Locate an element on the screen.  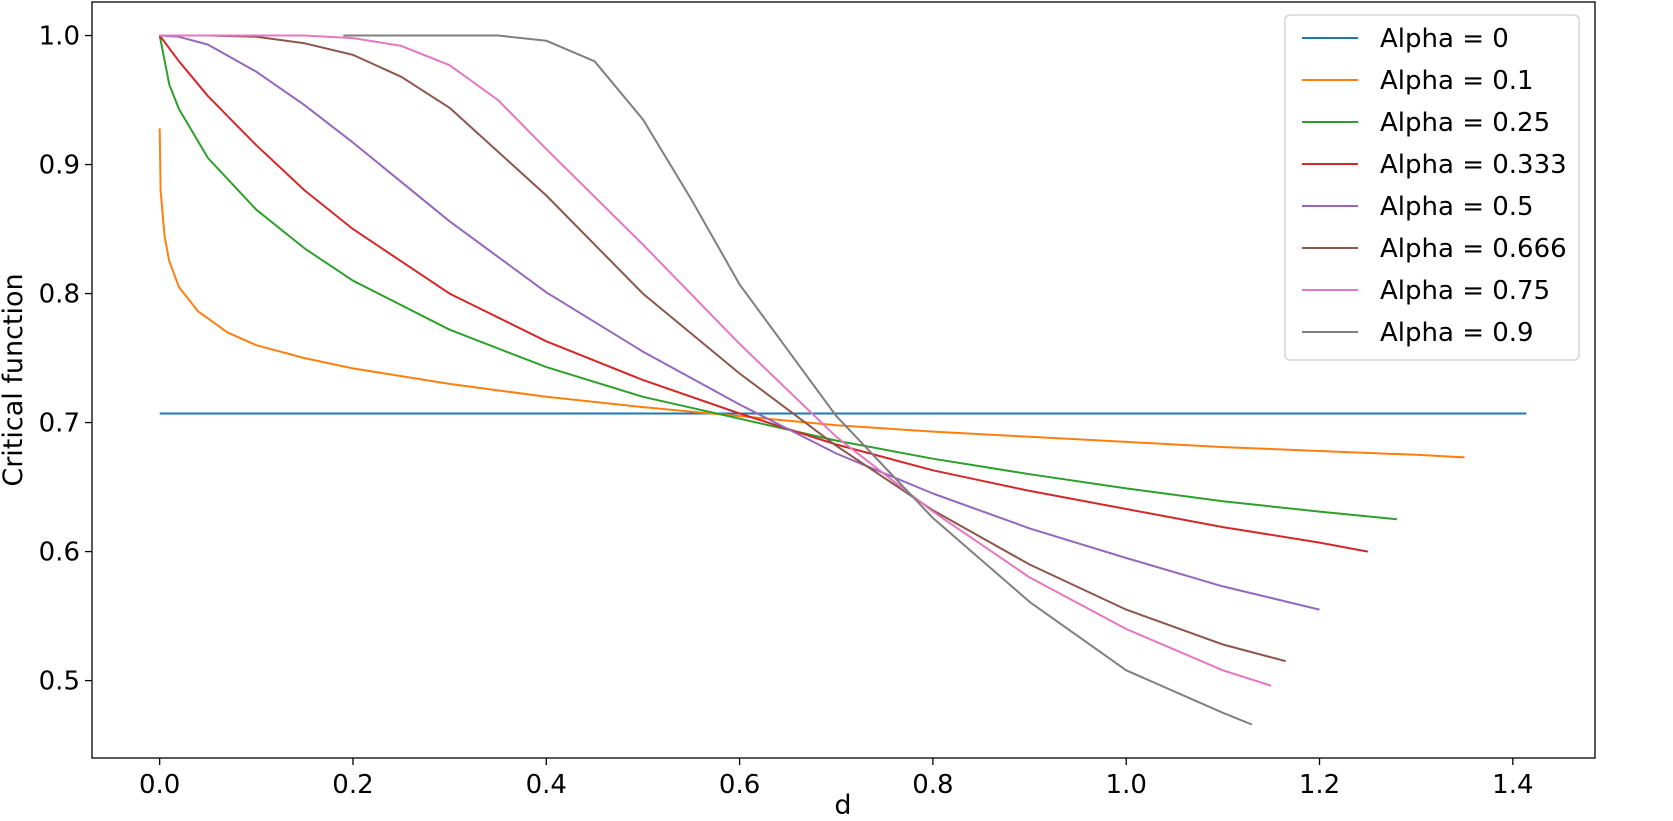
x-axis: 0.0 0.2 0.4 0.6 0.8 1.0 1.2 1.4 is located at coordinates (836, 779).